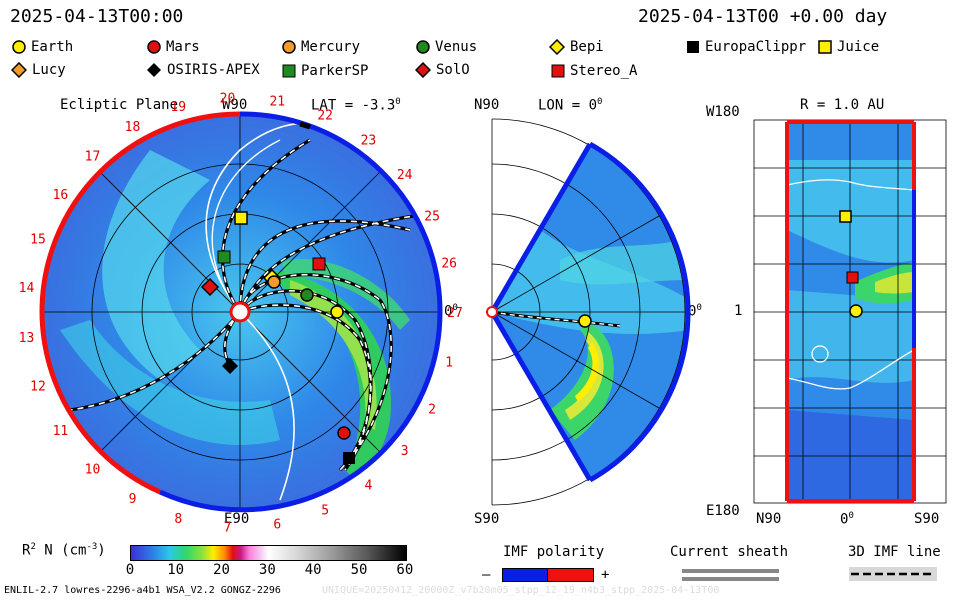 The width and height of the screenshot is (960, 600). What do you see at coordinates (769, 519) in the screenshot?
I see `radial-n90: N90` at bounding box center [769, 519].